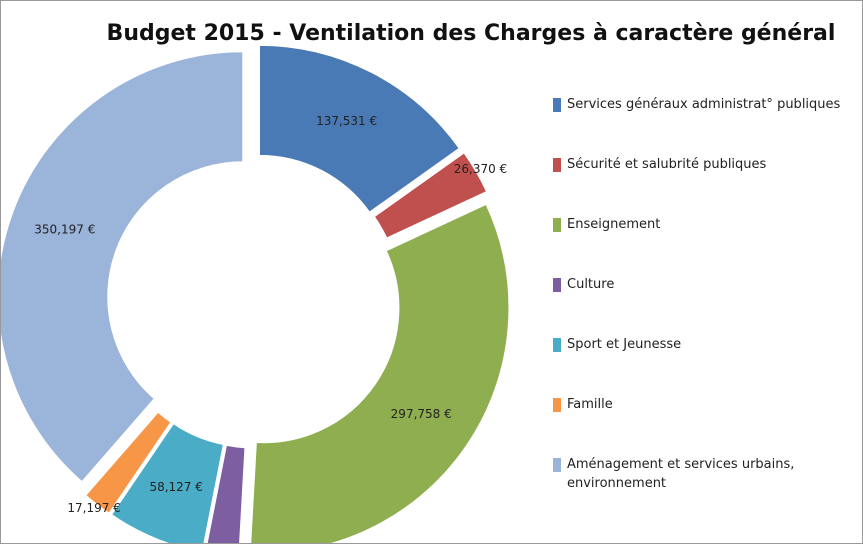  I want to click on legend-label: Services généraux administrat° publiques, so click(704, 104).